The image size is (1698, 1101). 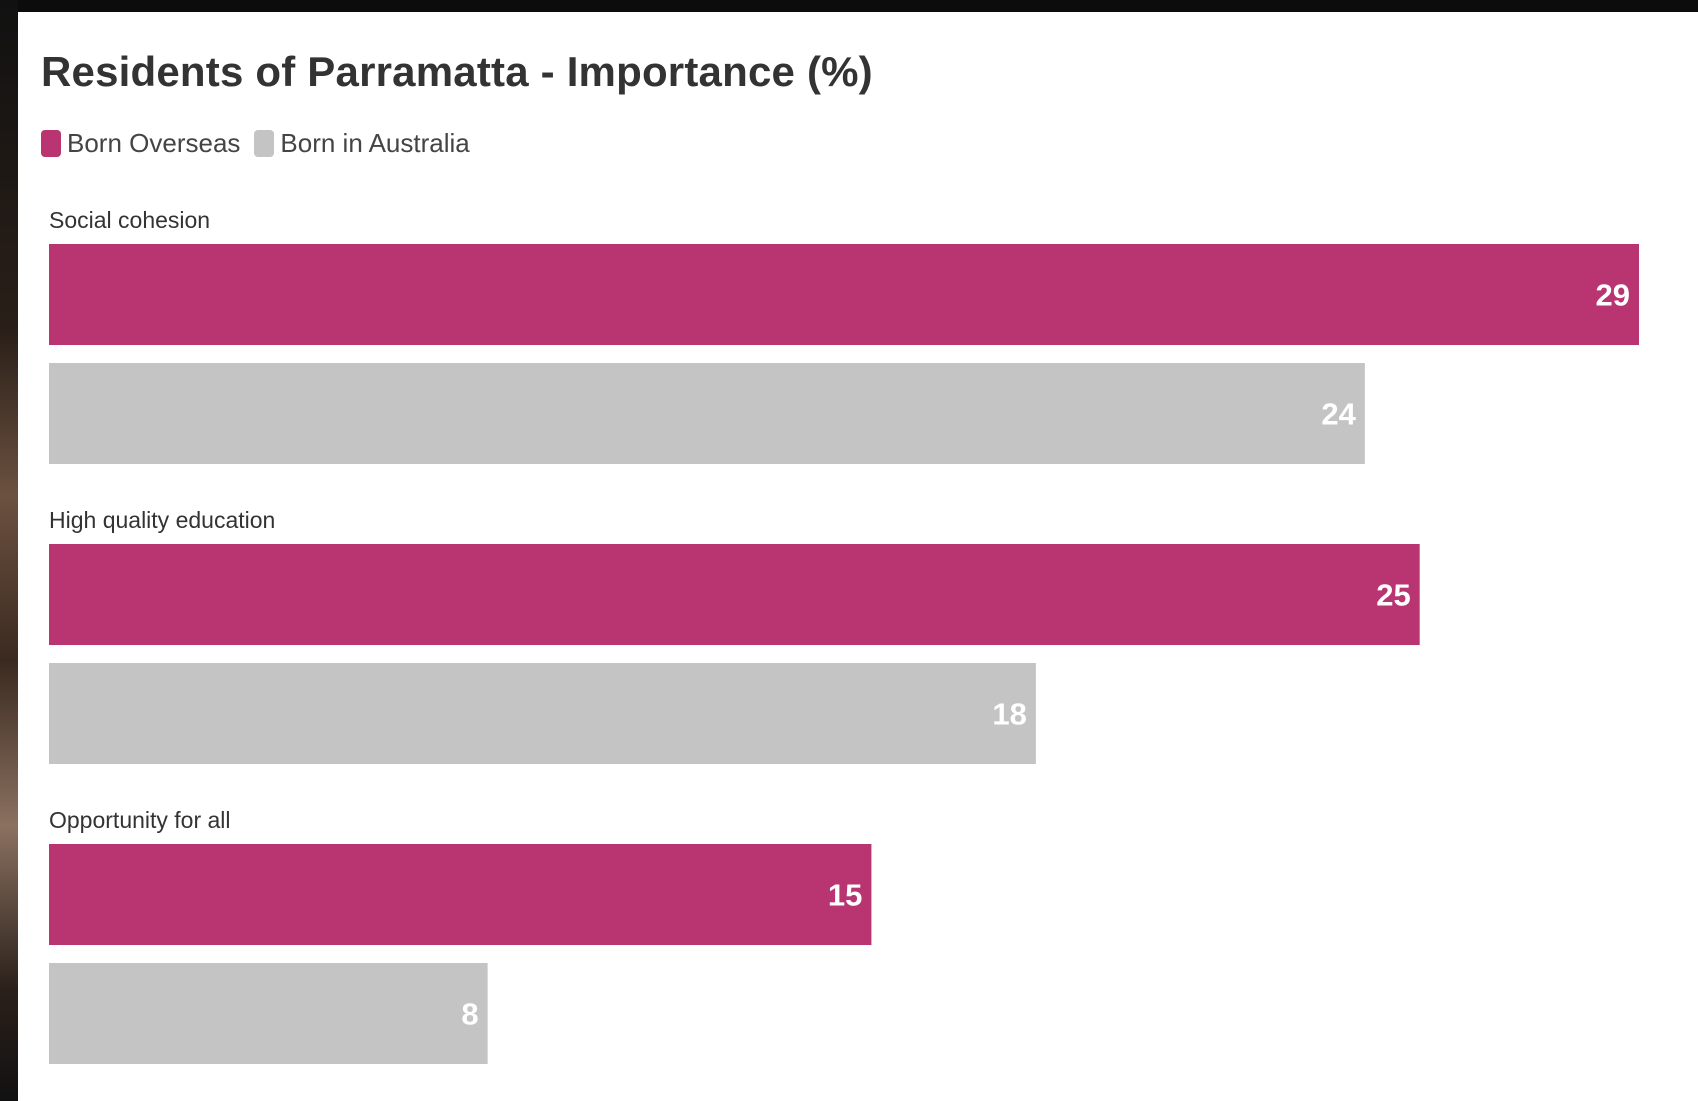 What do you see at coordinates (845, 895) in the screenshot?
I see `value-label-opportunity-for-all-born-overseas: 15` at bounding box center [845, 895].